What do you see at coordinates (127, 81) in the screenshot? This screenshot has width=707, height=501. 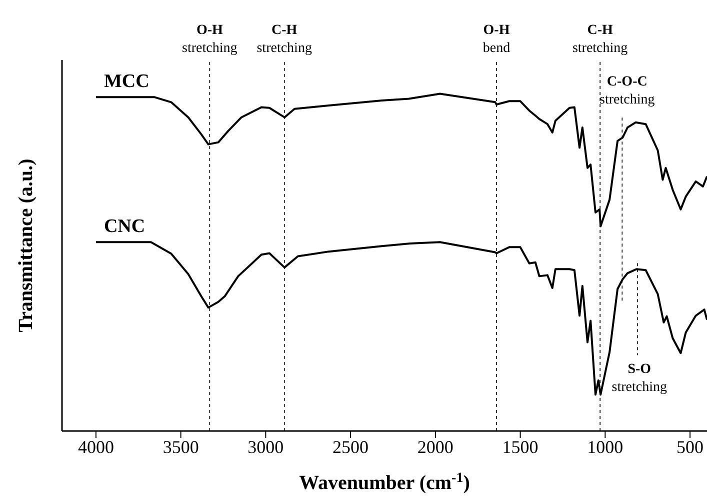 I see `series-label: MCC` at bounding box center [127, 81].